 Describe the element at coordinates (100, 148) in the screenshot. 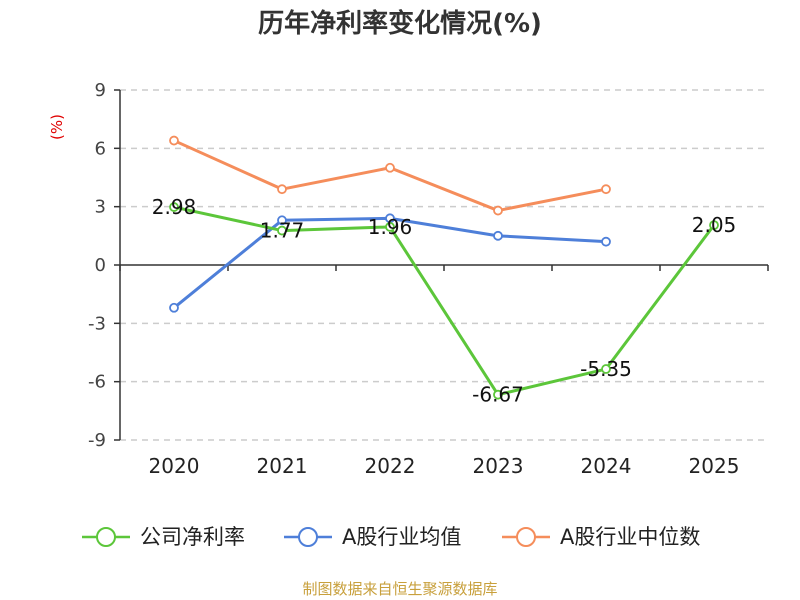

I see `y-tick-label: 6` at that location.